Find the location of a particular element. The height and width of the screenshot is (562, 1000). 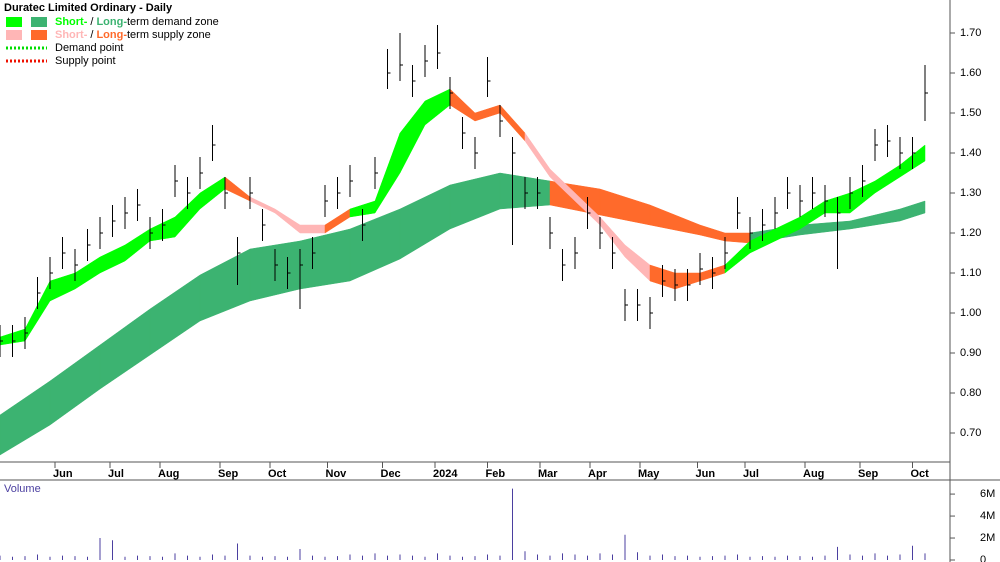

y-tick-label: 1.70 is located at coordinates (970, 33).